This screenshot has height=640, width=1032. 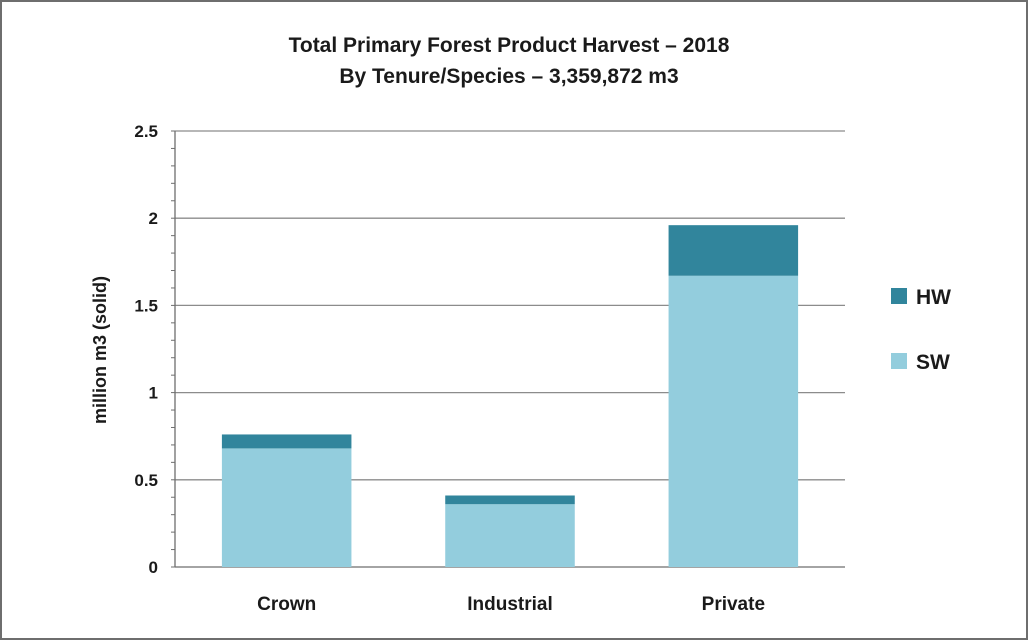 I want to click on x-category-label: Industrial, so click(x=510, y=604).